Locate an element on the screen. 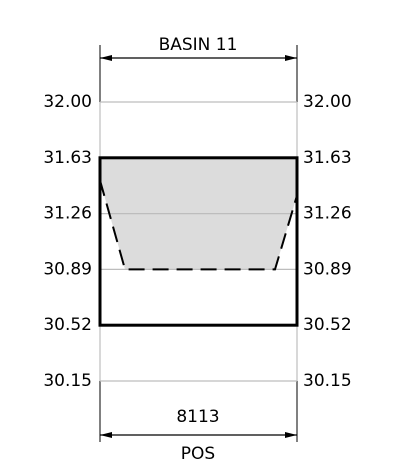 The width and height of the screenshot is (415, 459). x-label: POS is located at coordinates (198, 451).